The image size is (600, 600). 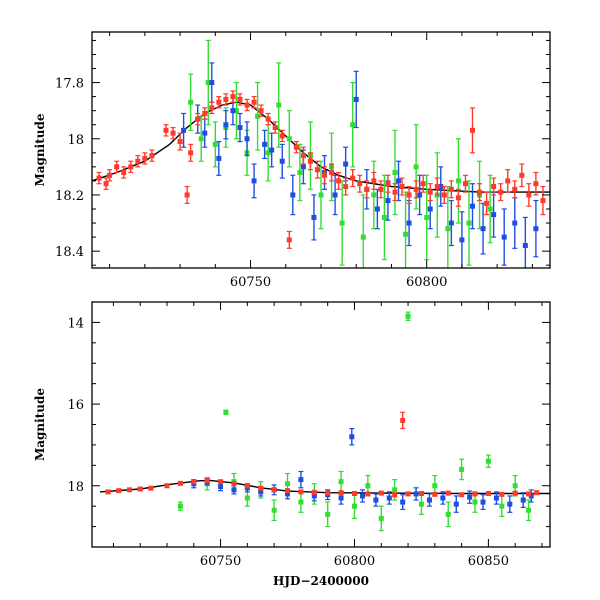 I want to click on x-tick-label: 60850, so click(x=488, y=561).